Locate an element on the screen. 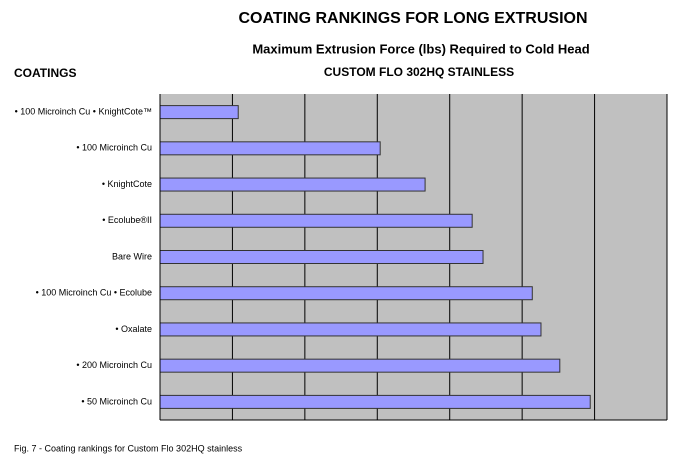  y-tick-label: • KnightCote is located at coordinates (127, 184).